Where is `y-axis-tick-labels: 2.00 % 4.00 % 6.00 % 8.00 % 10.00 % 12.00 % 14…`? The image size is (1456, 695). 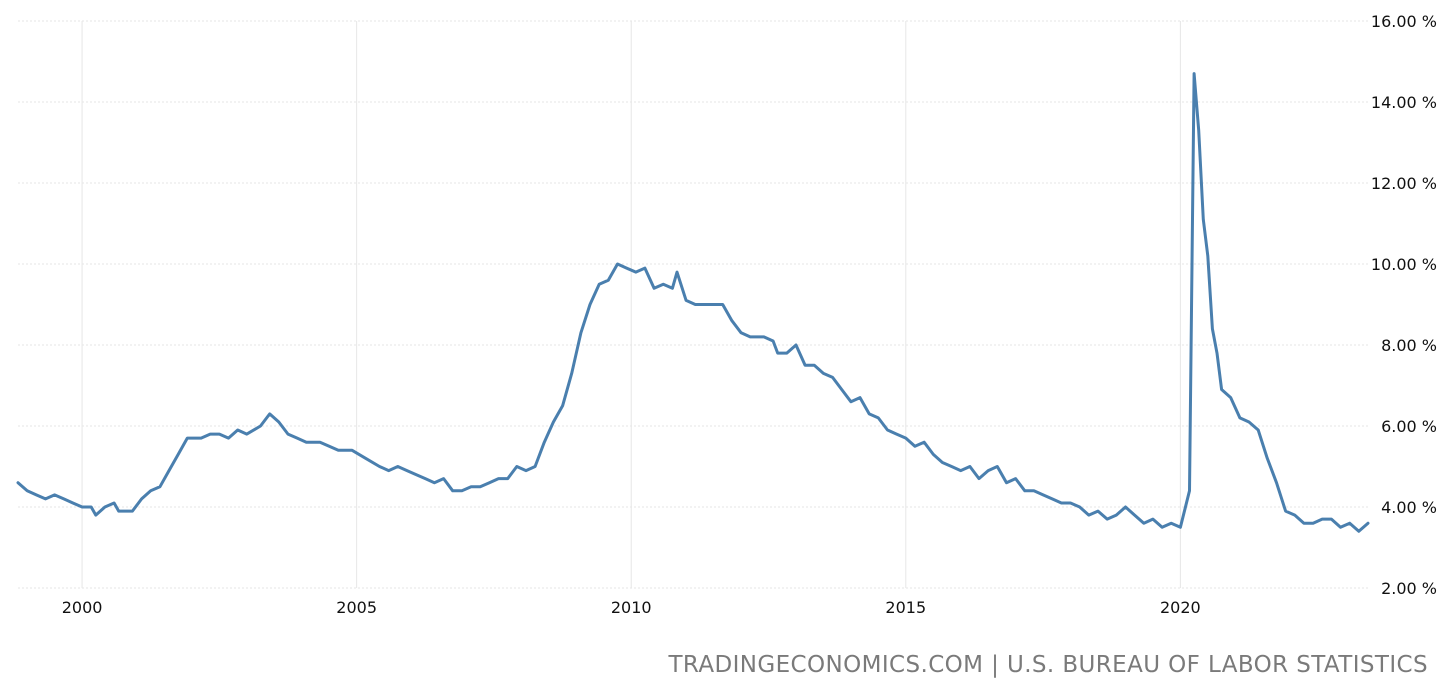
y-axis-tick-labels: 2.00 % 4.00 % 6.00 % 8.00 % 10.00 % 12.00 % 14… is located at coordinates (1404, 305).